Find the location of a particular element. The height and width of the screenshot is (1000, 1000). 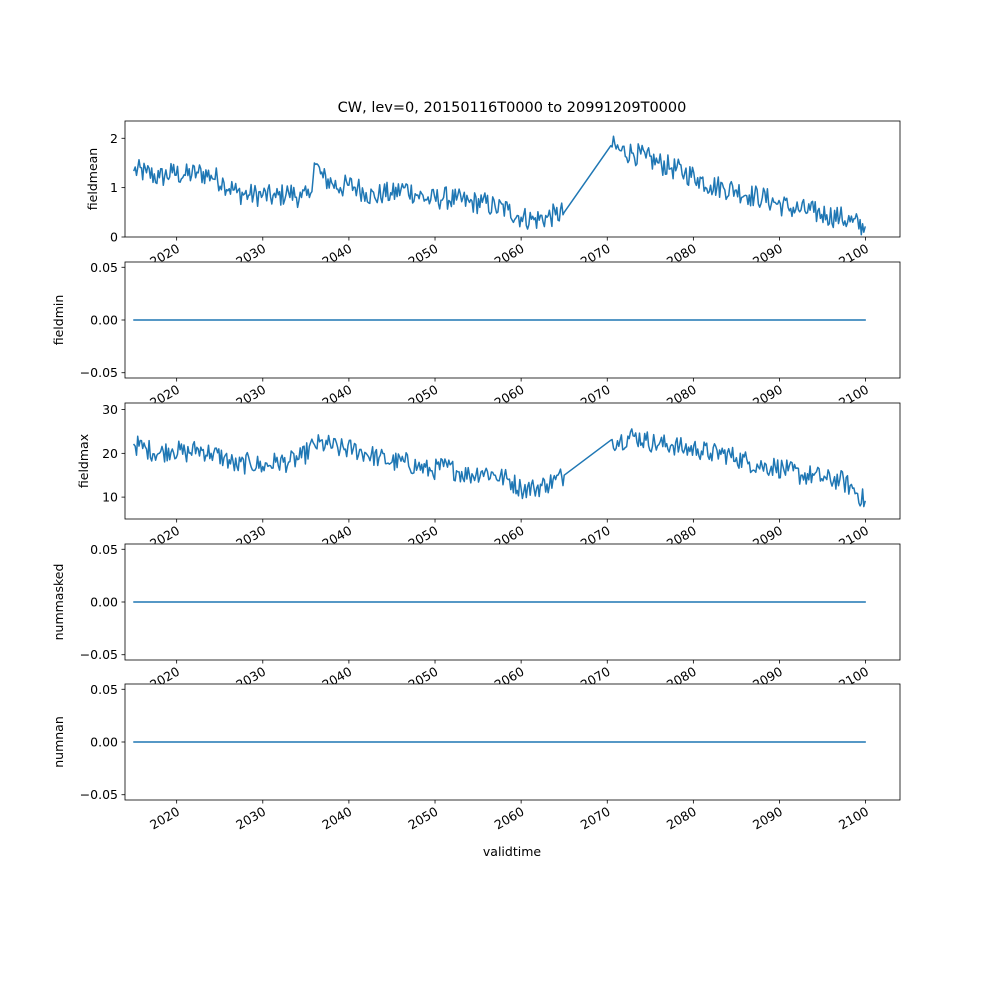

y-tick-label: 2 is located at coordinates (114, 138).